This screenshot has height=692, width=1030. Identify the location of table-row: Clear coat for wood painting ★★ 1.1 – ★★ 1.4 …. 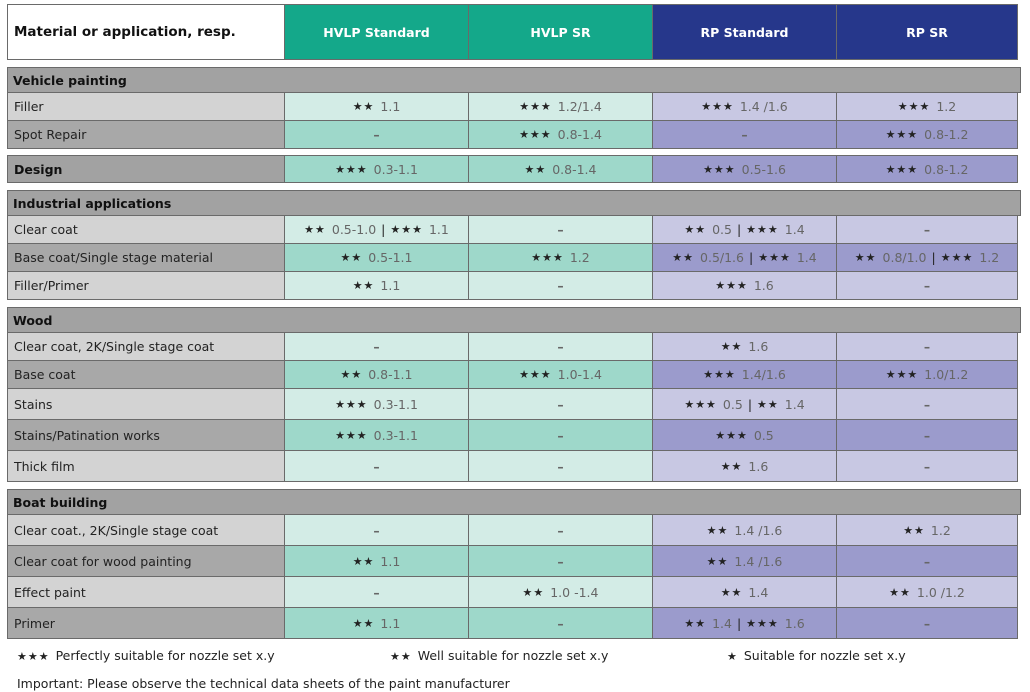
(514, 561).